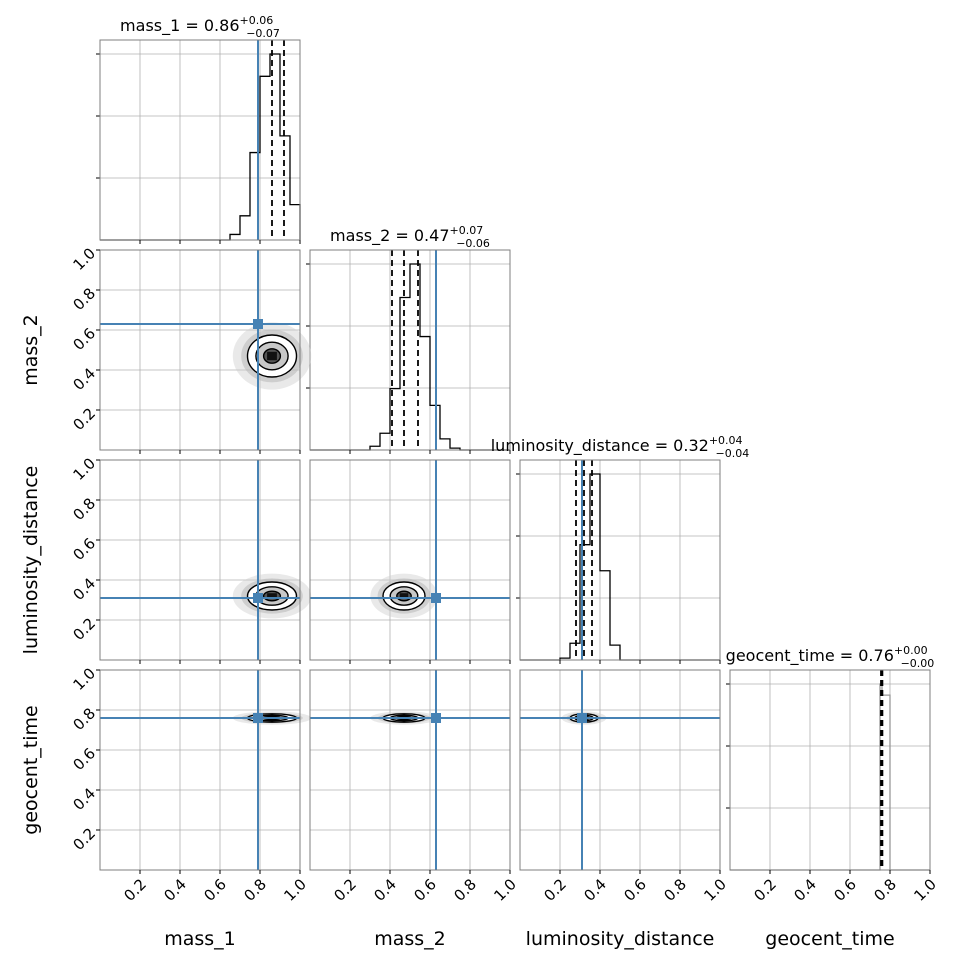  I want to click on xtick-label-luminosity_distance: 0.2, so click(555, 890).